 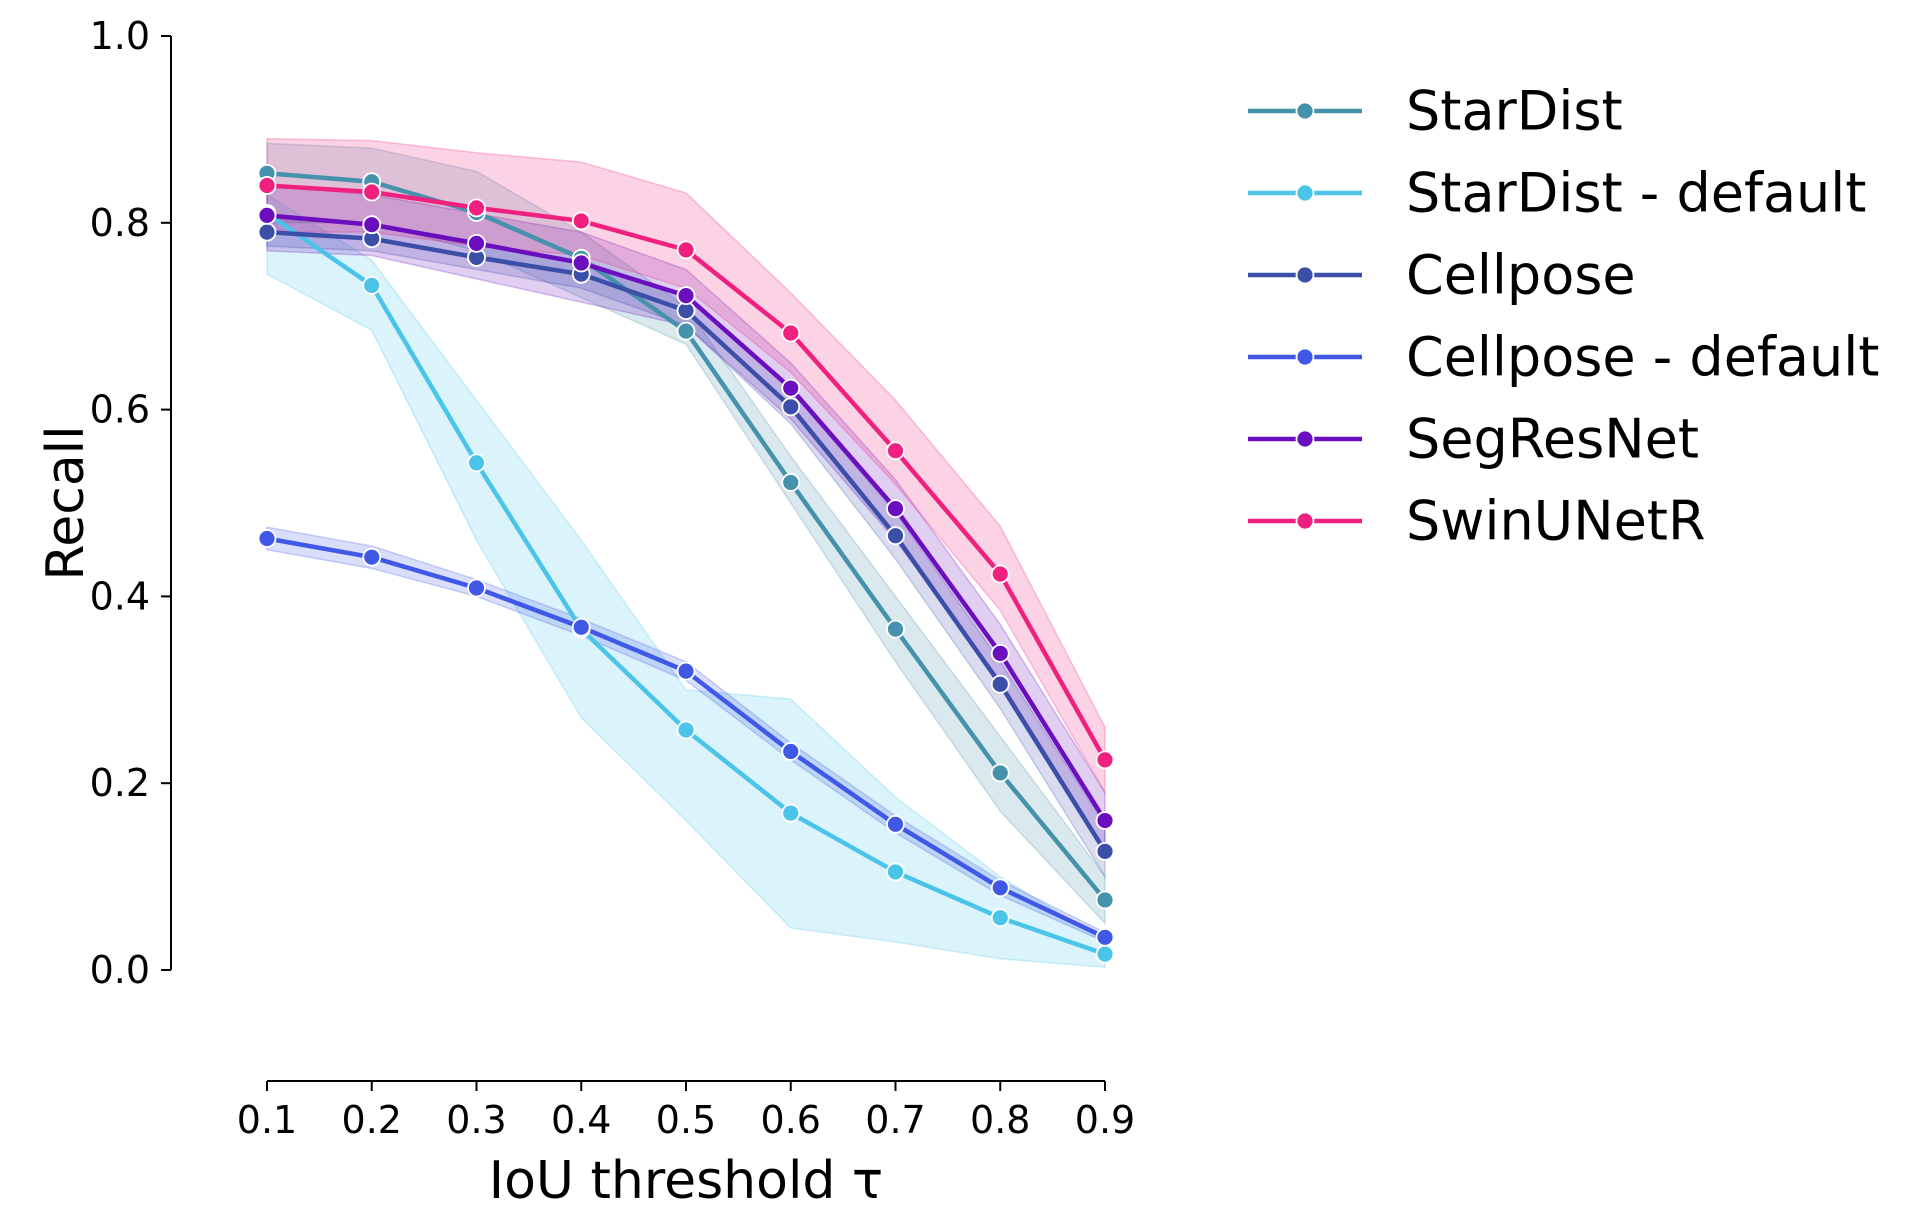 What do you see at coordinates (1105, 1120) in the screenshot?
I see `x-tick-label: 0.9` at bounding box center [1105, 1120].